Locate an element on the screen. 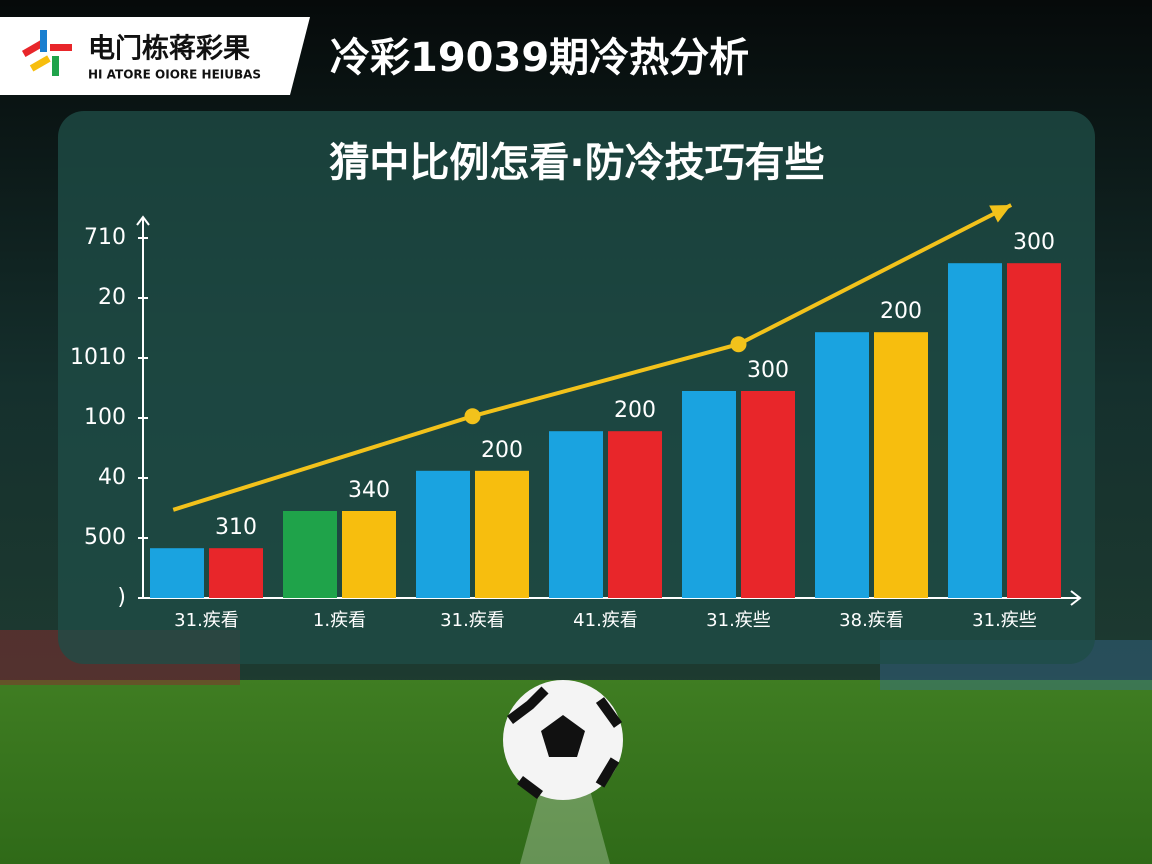 This screenshot has width=1152, height=864. x-axis-arrow is located at coordinates (1076, 598).